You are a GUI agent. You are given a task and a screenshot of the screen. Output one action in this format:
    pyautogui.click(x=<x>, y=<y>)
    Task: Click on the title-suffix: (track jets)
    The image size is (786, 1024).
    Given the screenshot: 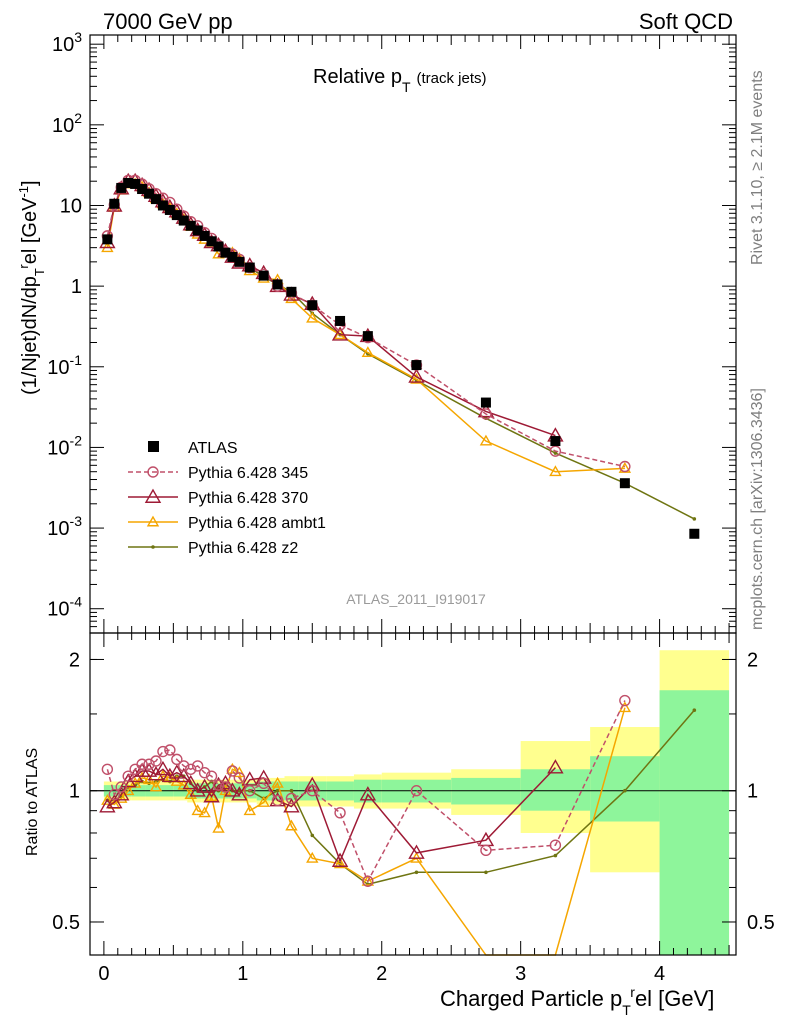 What is the action you would take?
    pyautogui.click(x=452, y=78)
    